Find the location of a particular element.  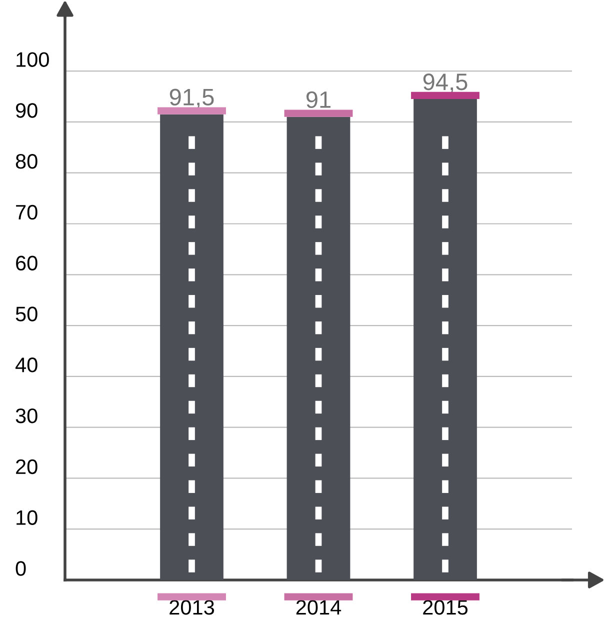

y-tick-label: 70 is located at coordinates (27, 212).